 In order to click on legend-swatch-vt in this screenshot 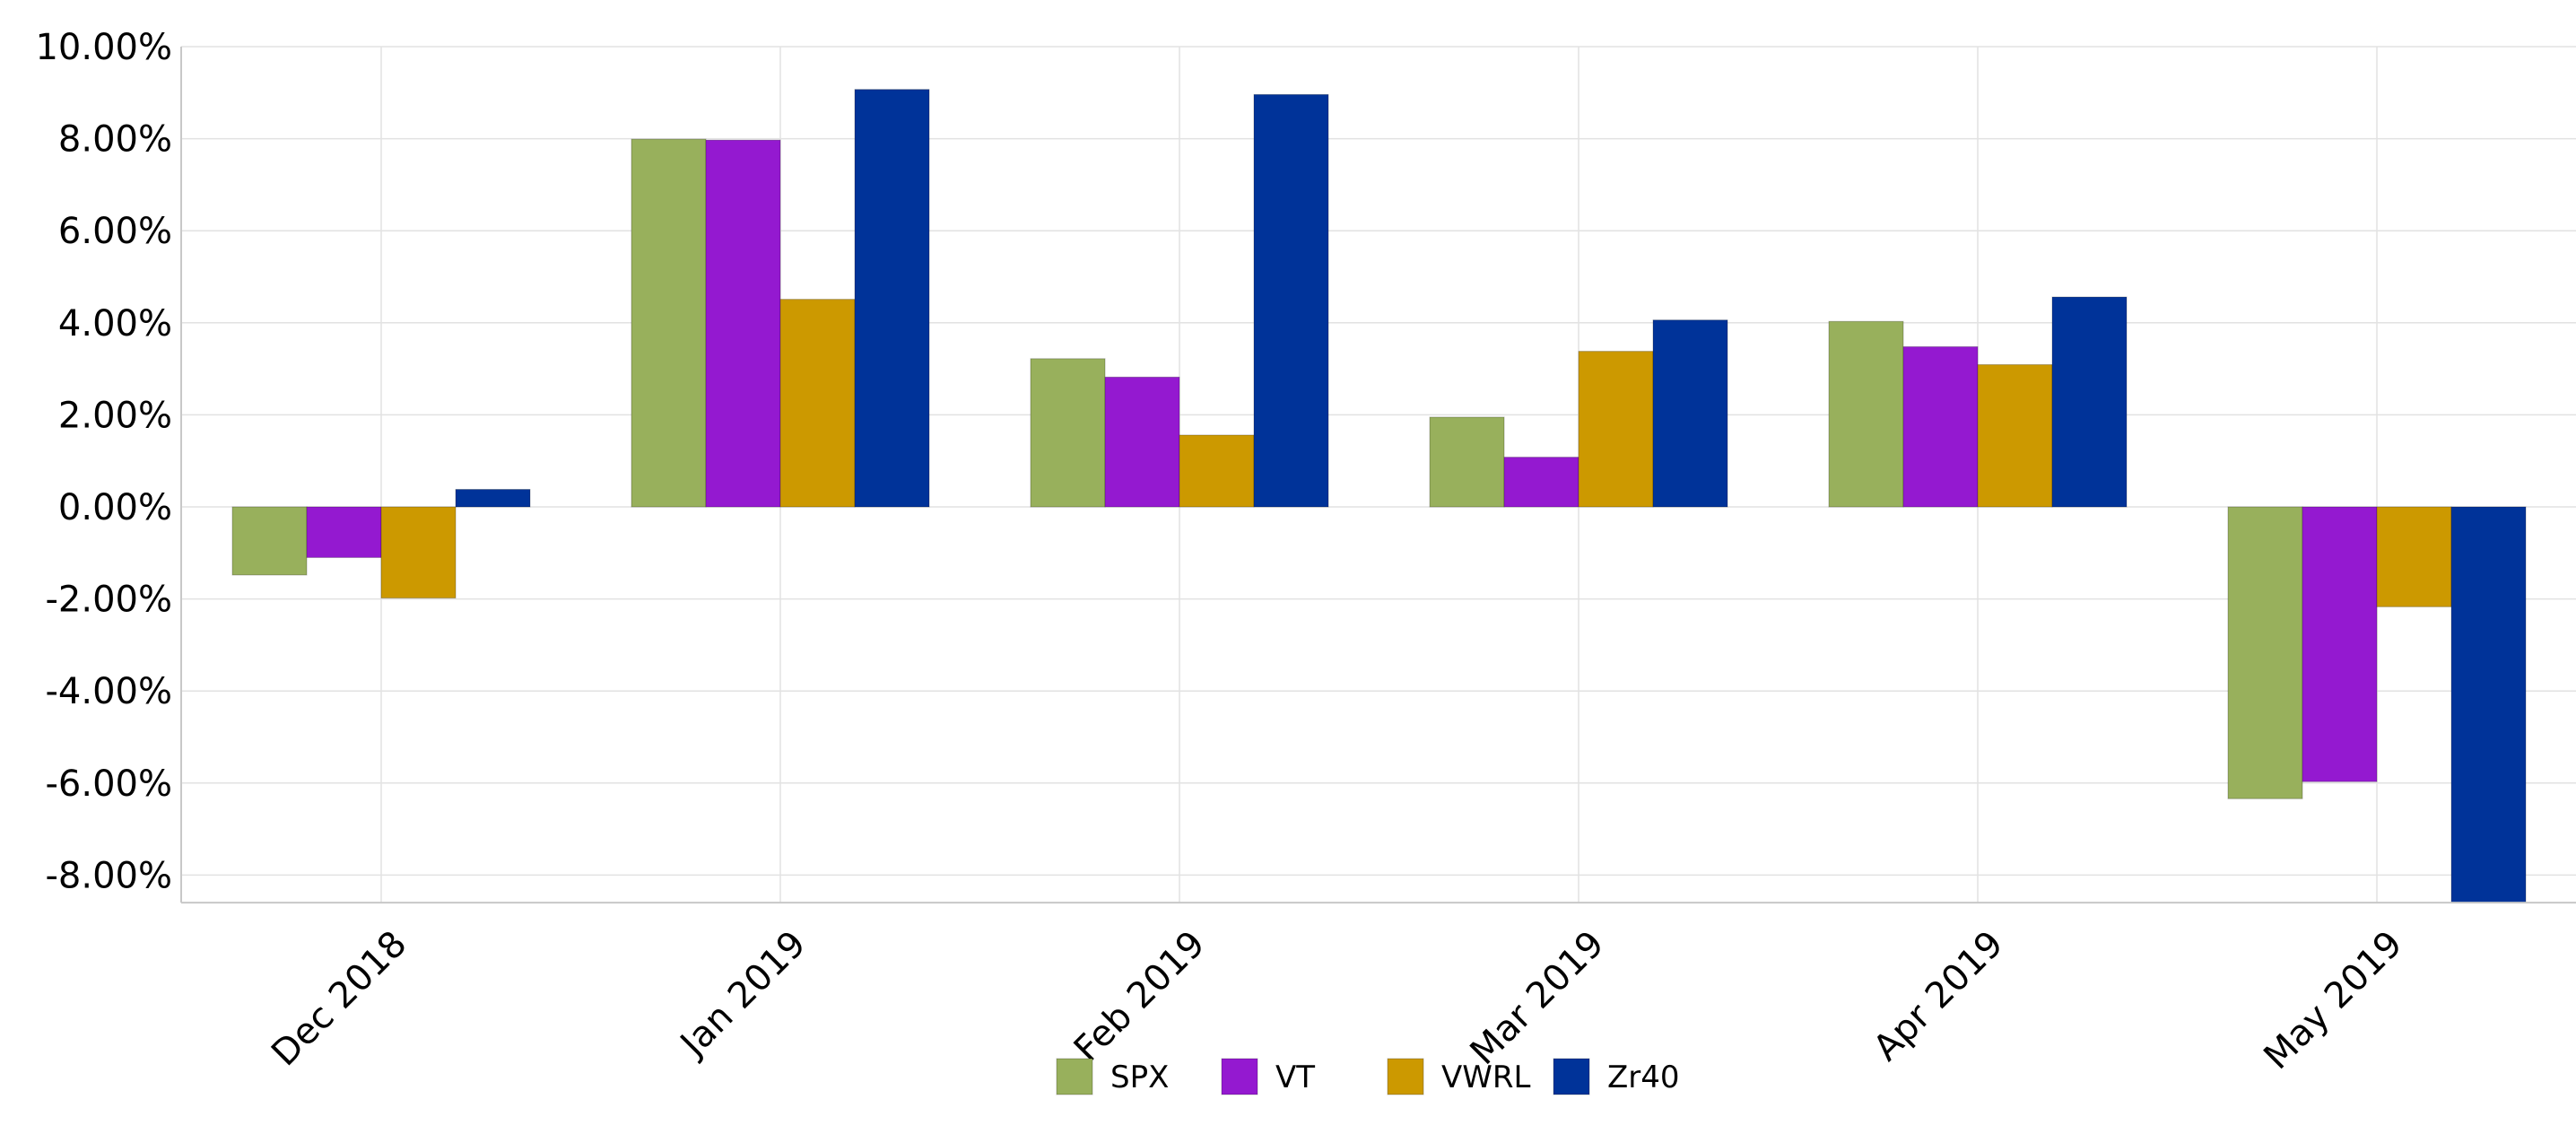, I will do `click(1239, 1076)`.